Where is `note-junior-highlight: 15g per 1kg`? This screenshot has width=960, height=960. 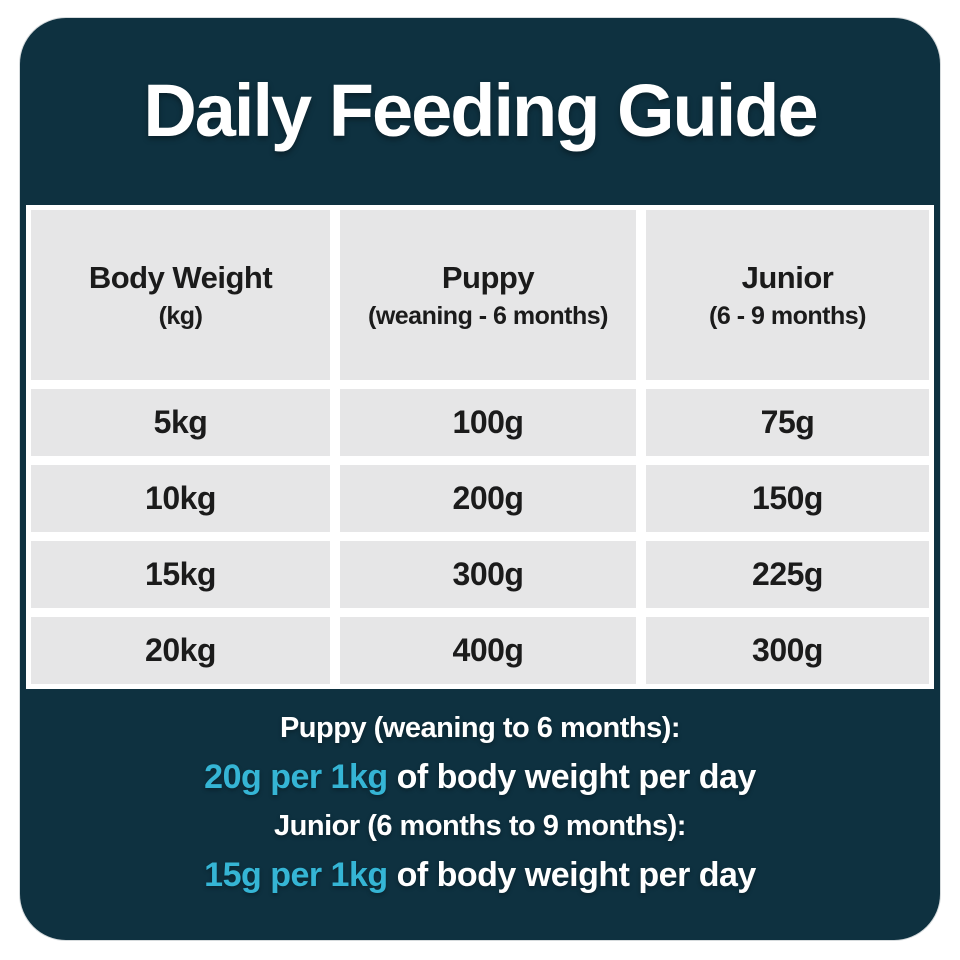 note-junior-highlight: 15g per 1kg is located at coordinates (296, 875).